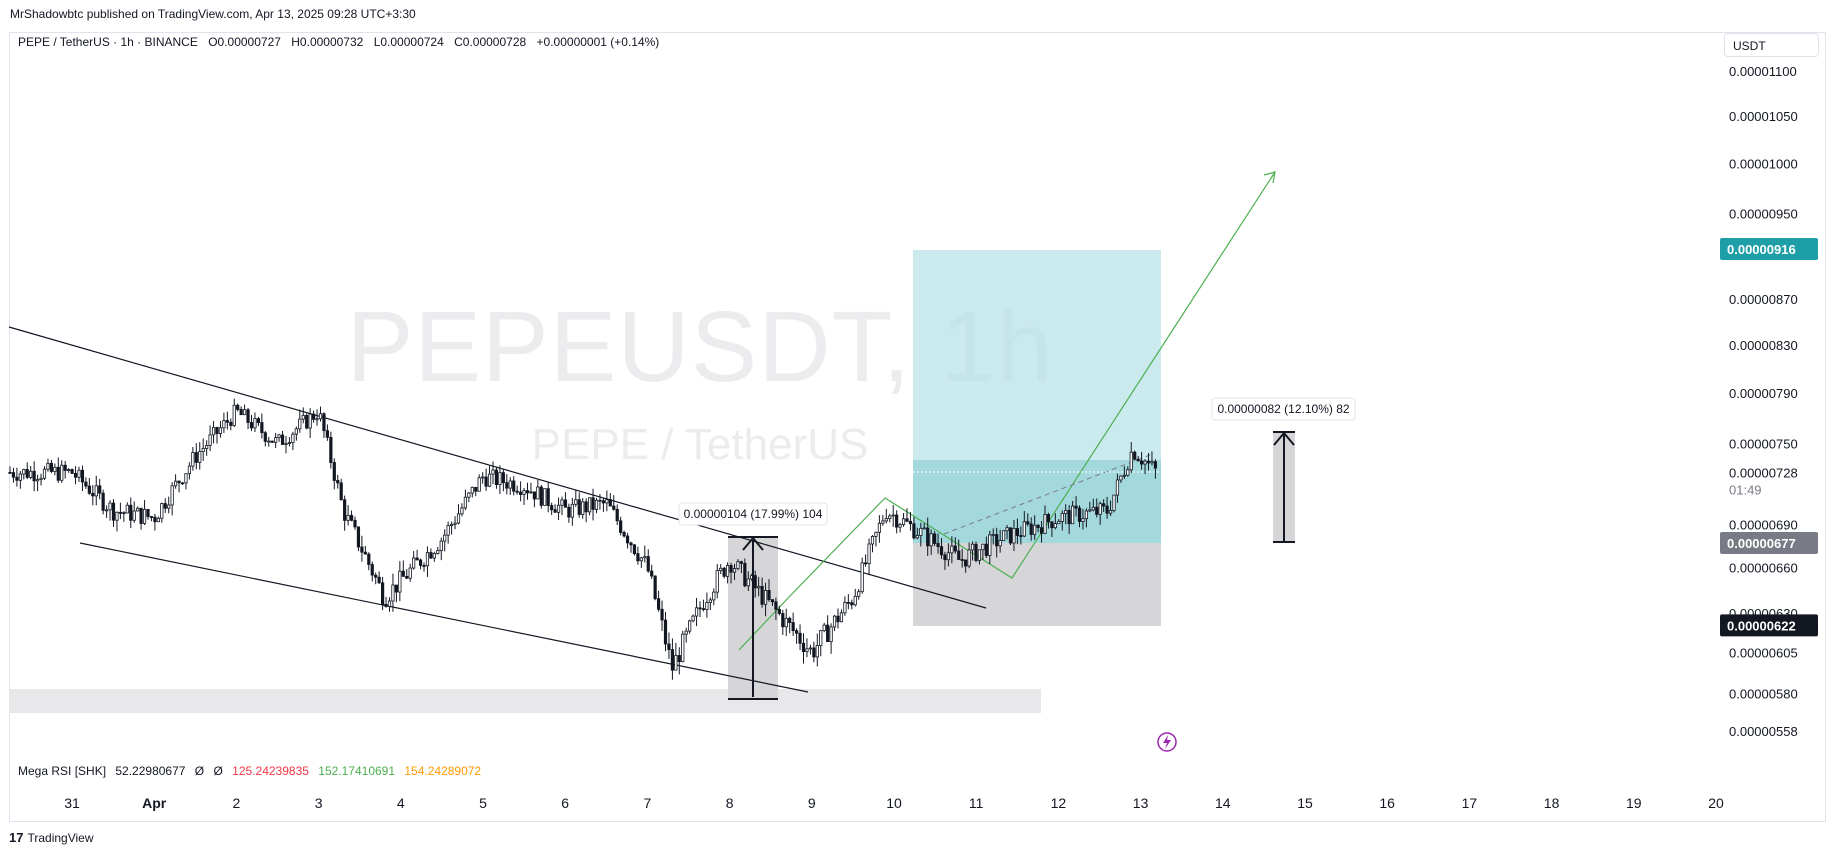 The image size is (1835, 855). I want to click on price-tag-value: 0.00000677, so click(1761, 543).